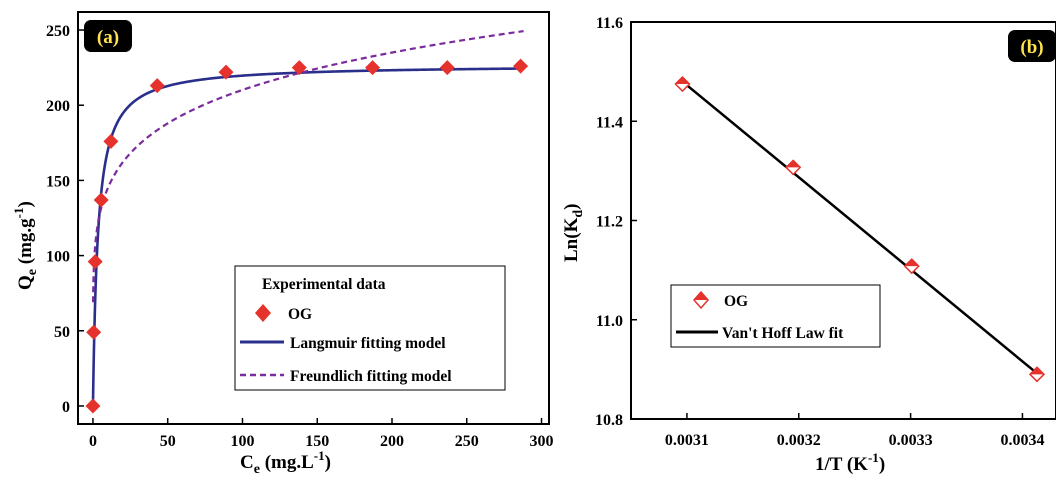 The width and height of the screenshot is (1056, 477). What do you see at coordinates (392, 441) in the screenshot?
I see `a-xtick-label: 200` at bounding box center [392, 441].